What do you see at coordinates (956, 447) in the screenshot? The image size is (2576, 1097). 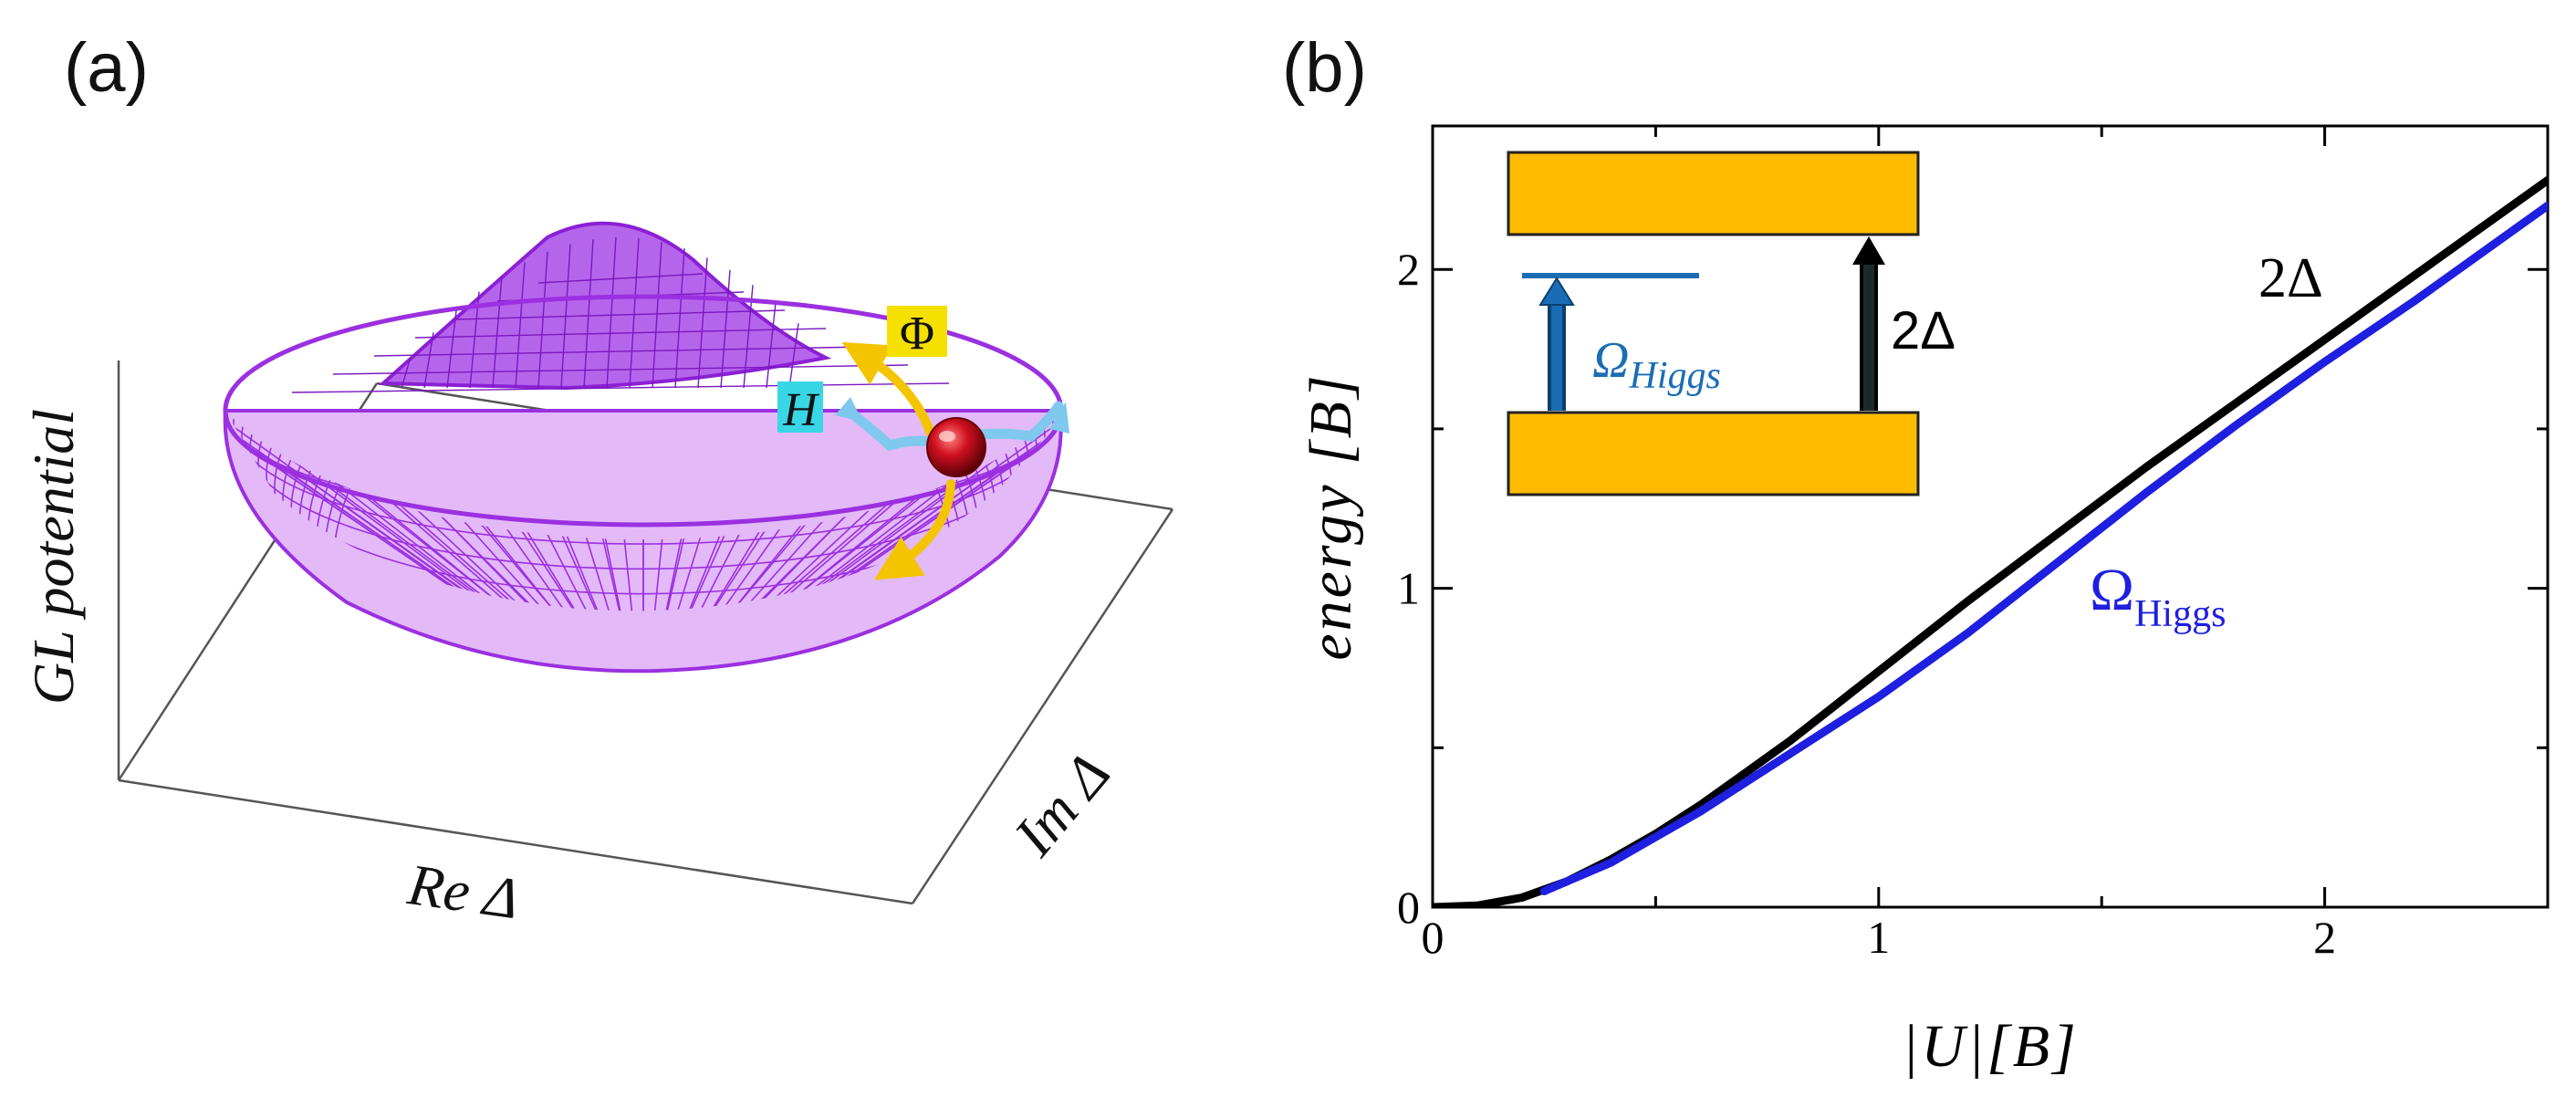 I see `order-parameter-ball` at bounding box center [956, 447].